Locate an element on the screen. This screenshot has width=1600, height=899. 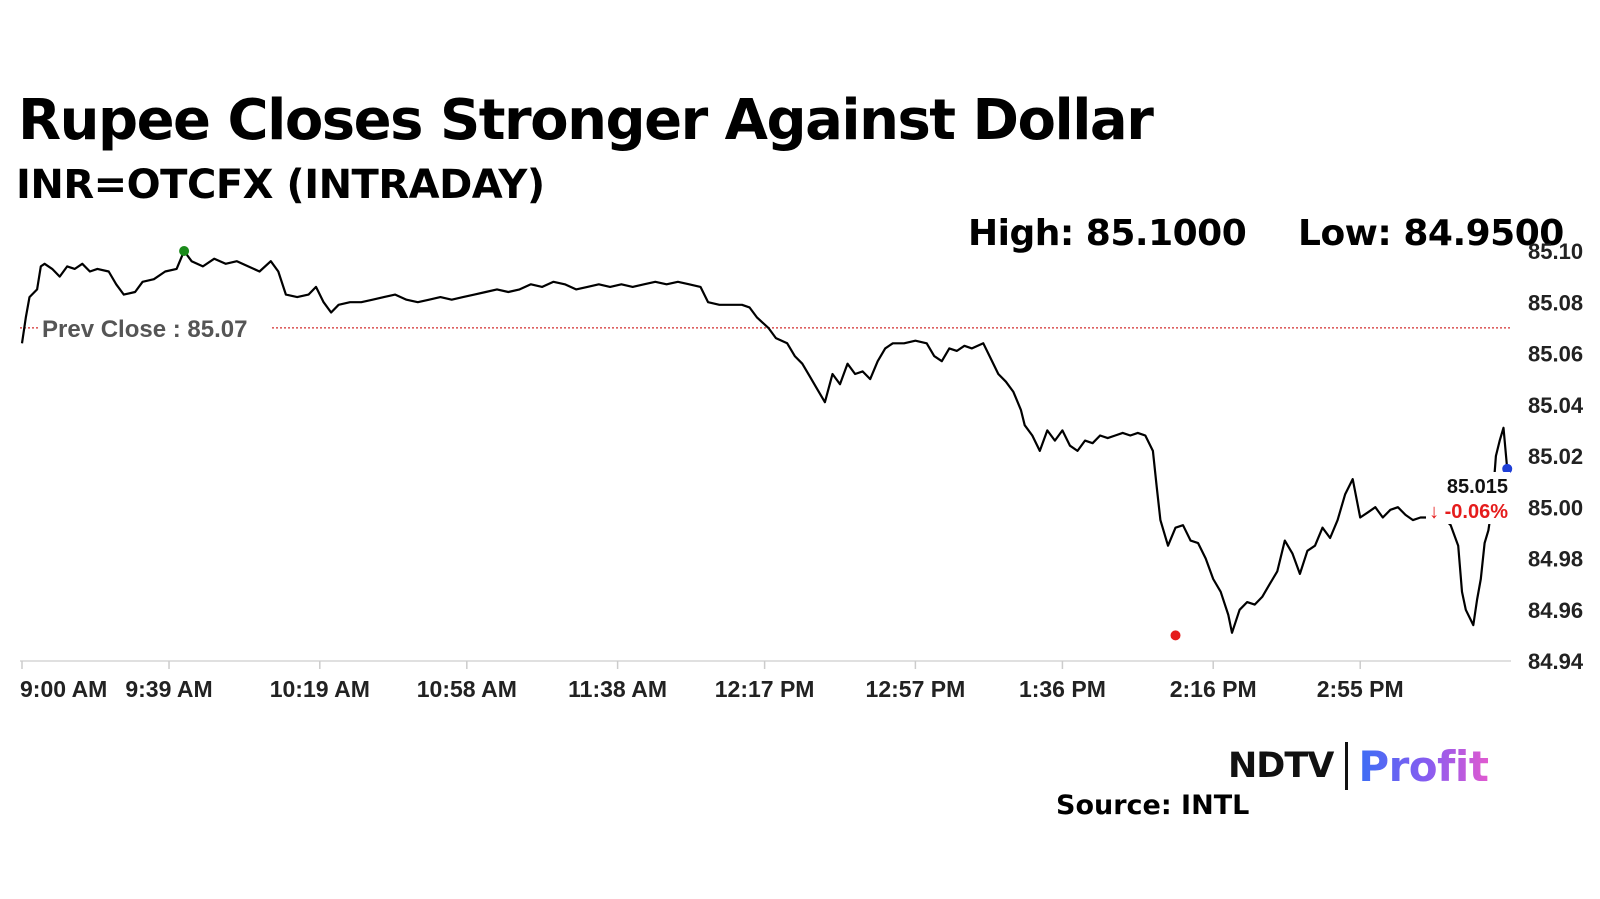
ndtv-profit-logo: NDTV Profit is located at coordinates (1358, 766).